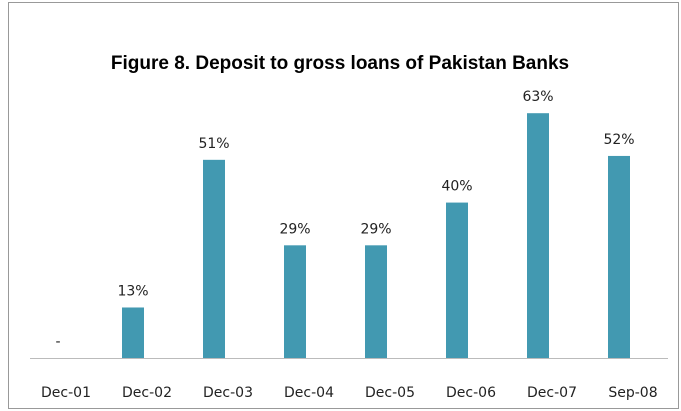  Describe the element at coordinates (147, 393) in the screenshot. I see `x-tick-label: Dec-02` at that location.